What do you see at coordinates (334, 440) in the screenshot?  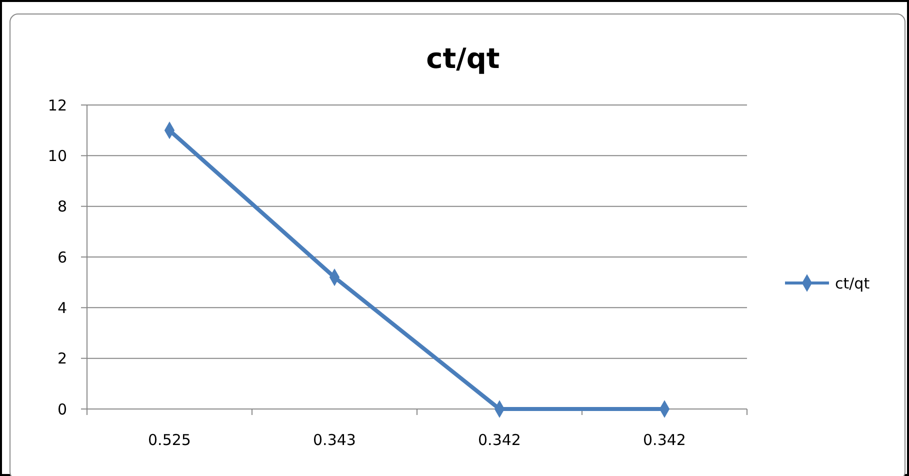 I see `x-tick-label: 0.343` at bounding box center [334, 440].